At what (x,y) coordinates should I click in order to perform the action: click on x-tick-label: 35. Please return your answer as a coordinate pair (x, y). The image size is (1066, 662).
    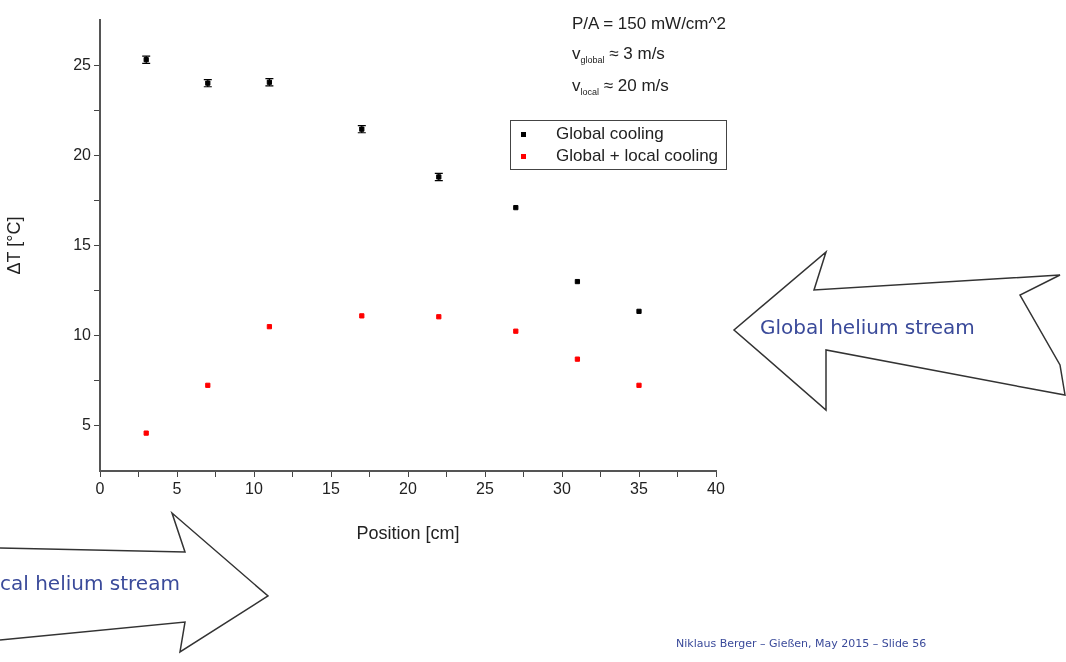
    Looking at the image, I should click on (639, 489).